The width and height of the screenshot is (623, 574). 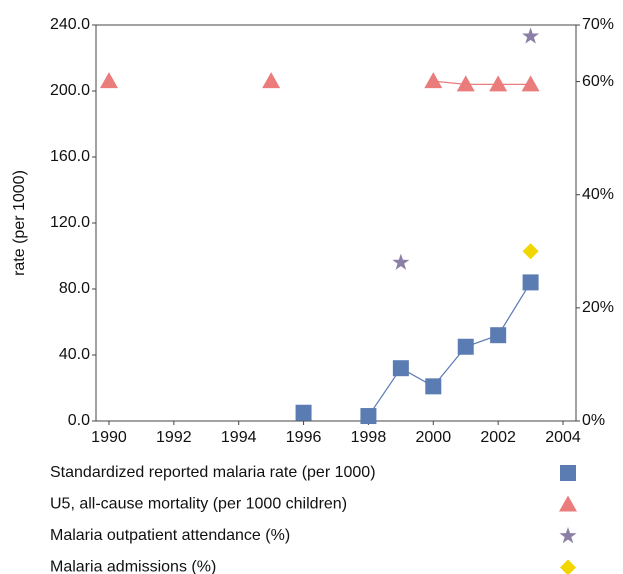 What do you see at coordinates (593, 420) in the screenshot?
I see `y2-tick-label: 0%` at bounding box center [593, 420].